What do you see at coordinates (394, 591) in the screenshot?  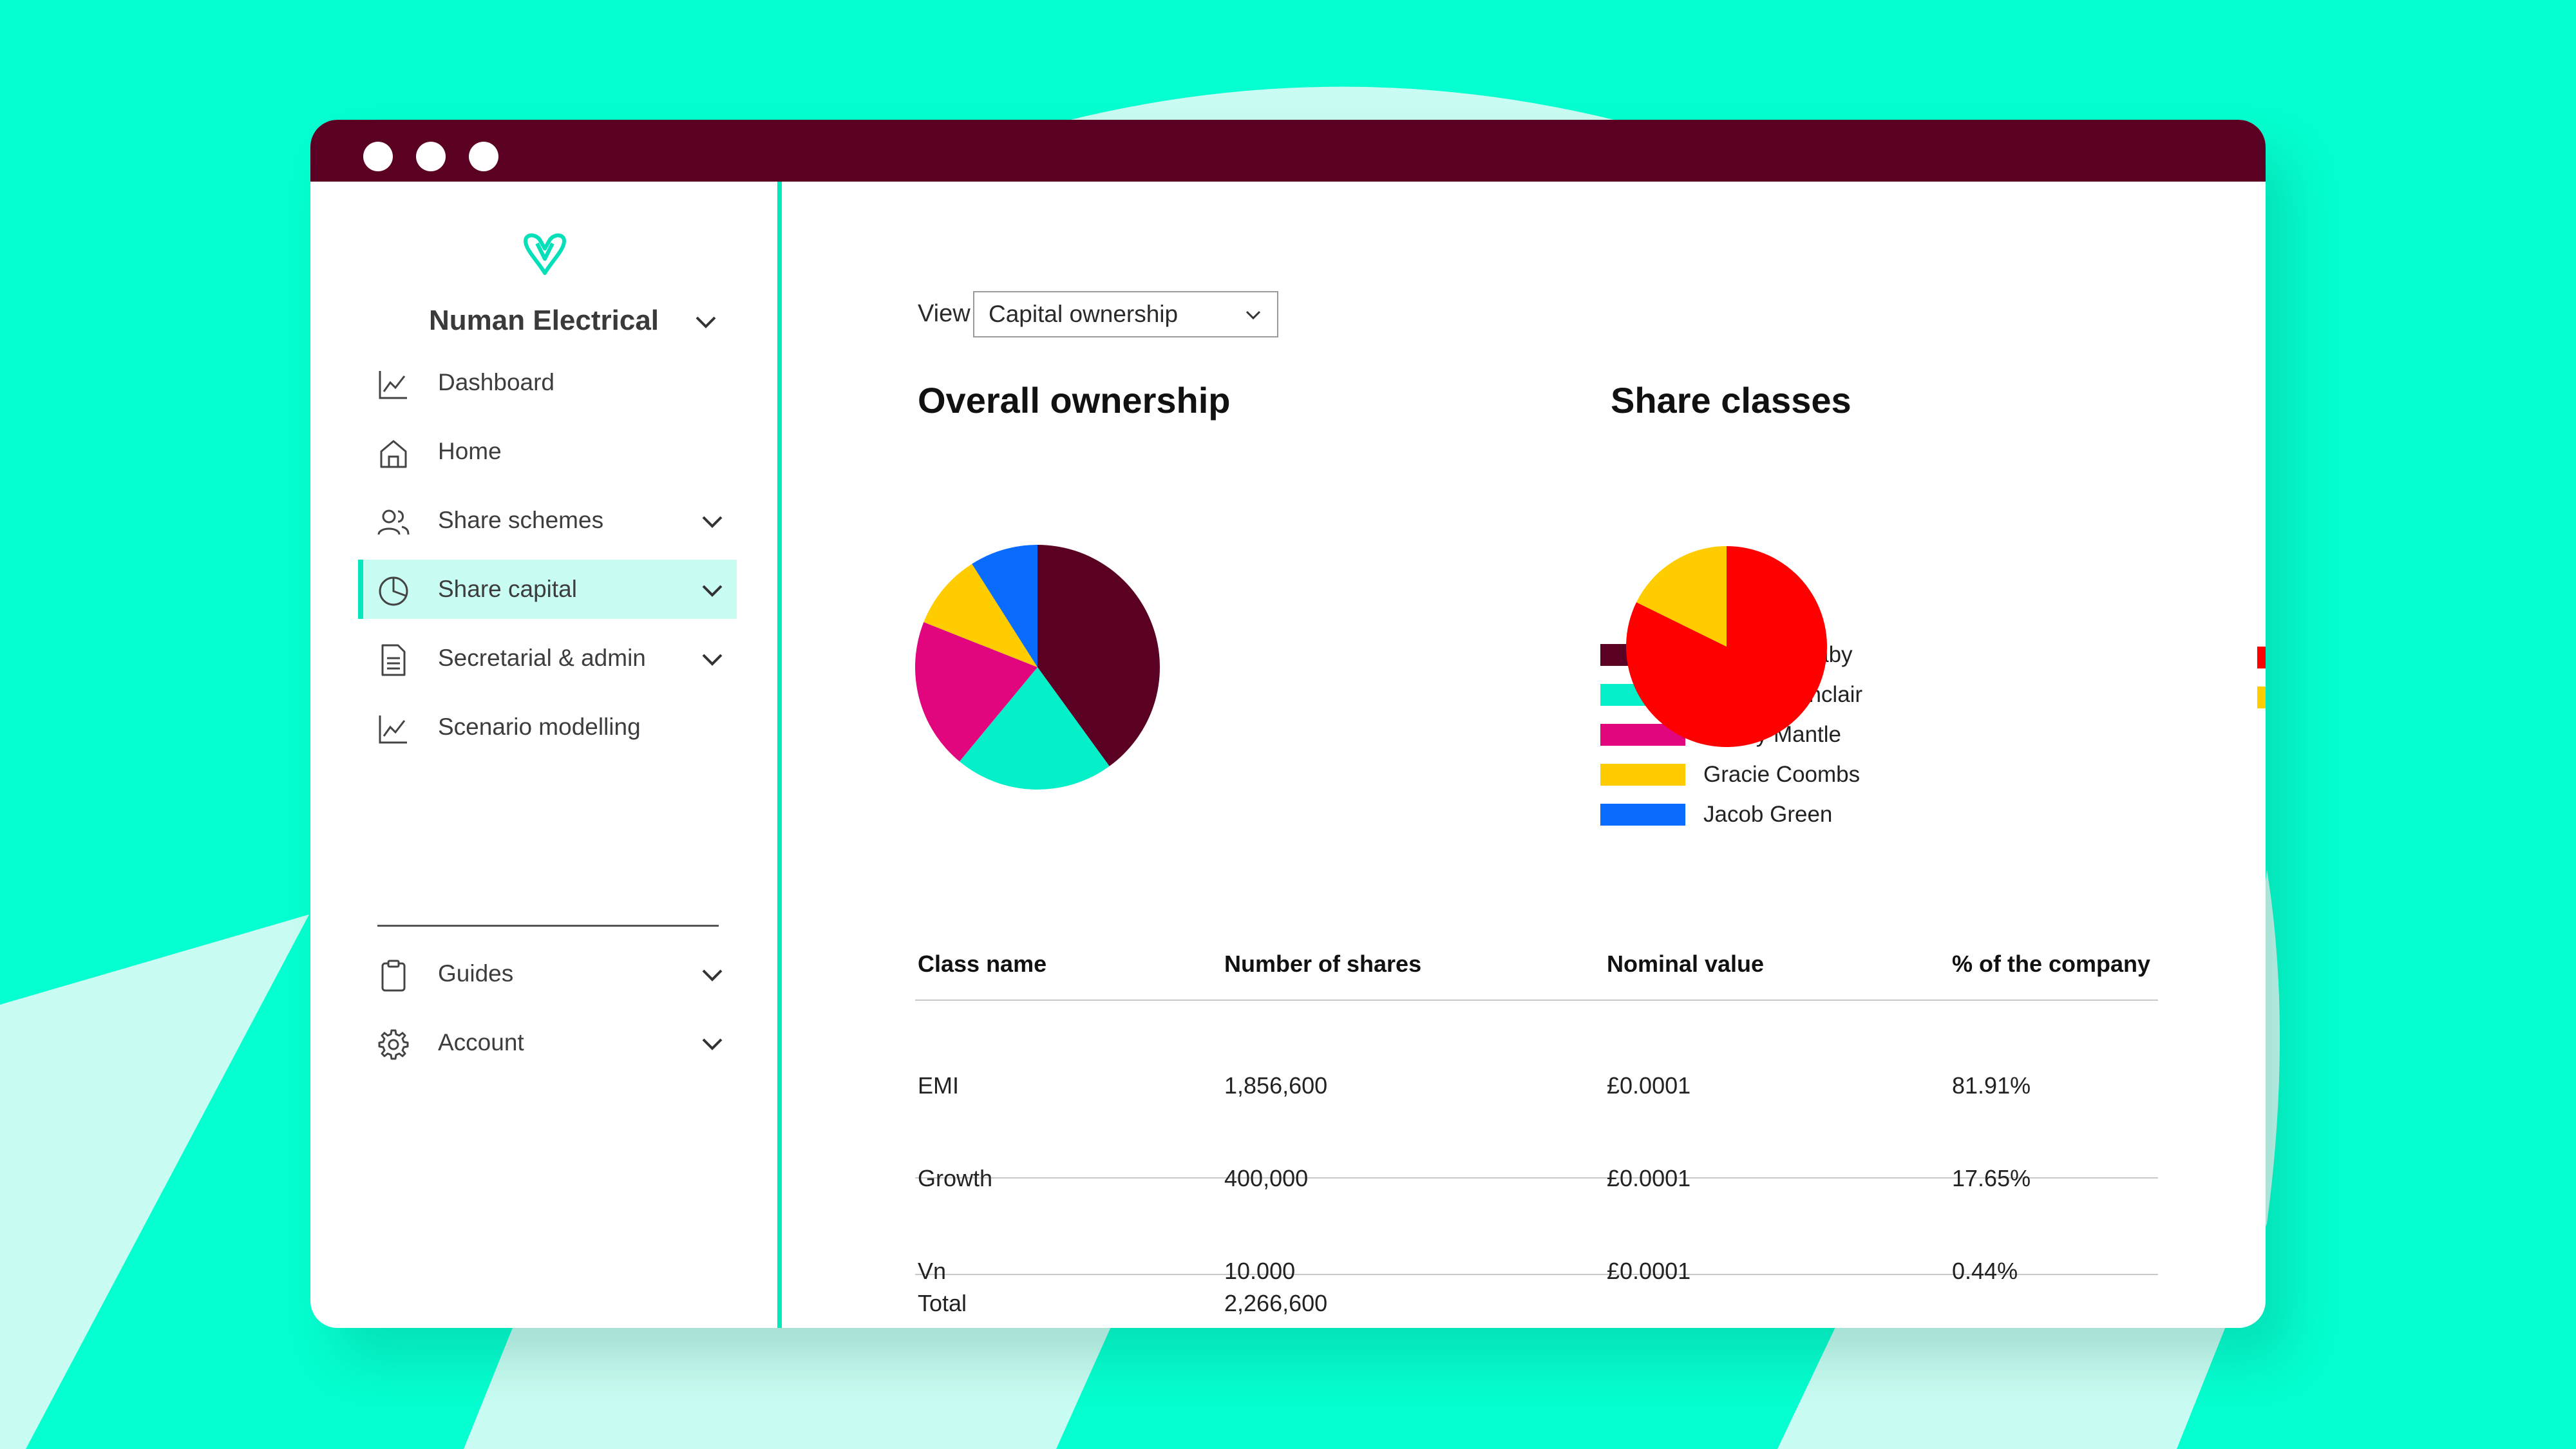 I see `pie-chart-icon` at bounding box center [394, 591].